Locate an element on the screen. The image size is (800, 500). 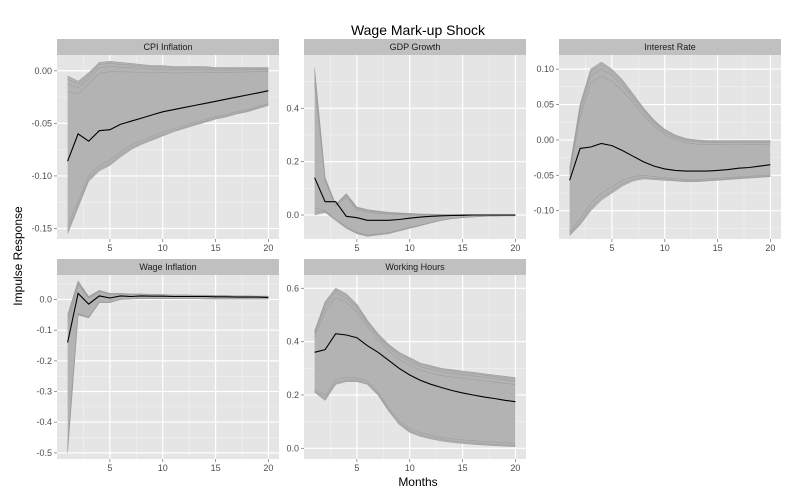
simulation-band-wage-inflation is located at coordinates (168, 366).